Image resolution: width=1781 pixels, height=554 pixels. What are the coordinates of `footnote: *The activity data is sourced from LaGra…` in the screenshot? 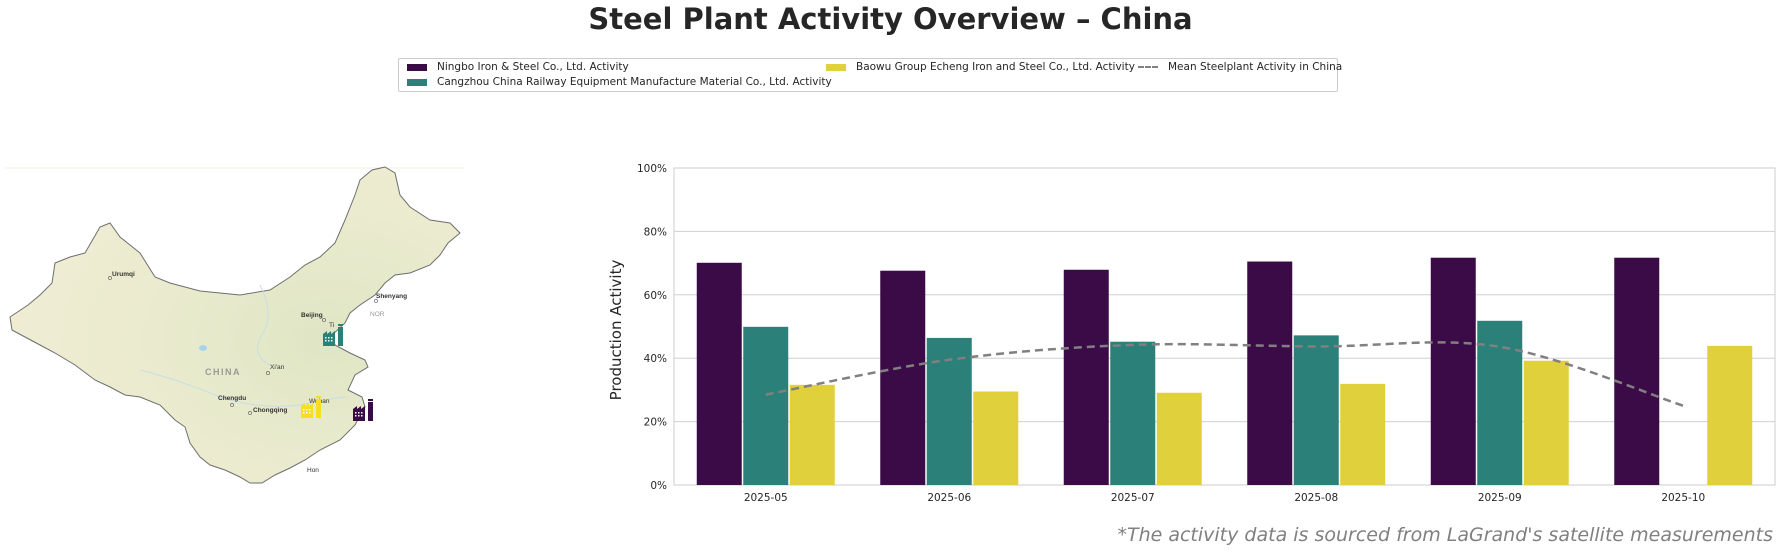 It's located at (1445, 535).